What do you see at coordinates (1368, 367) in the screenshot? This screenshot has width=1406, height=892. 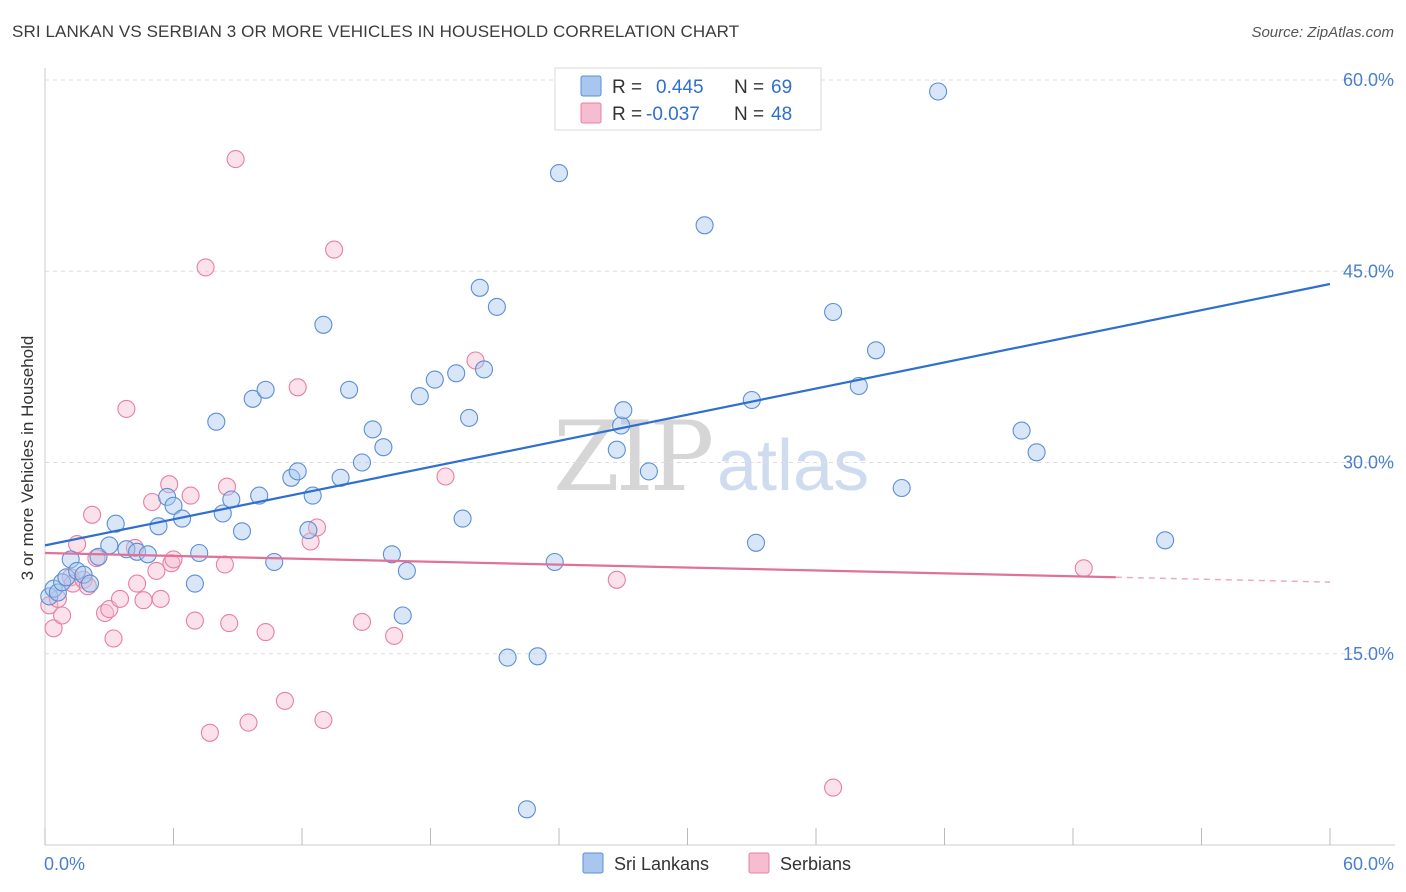 I see `y-tick-labels: 15.0% 30.0% 45.0% 60.0%` at bounding box center [1368, 367].